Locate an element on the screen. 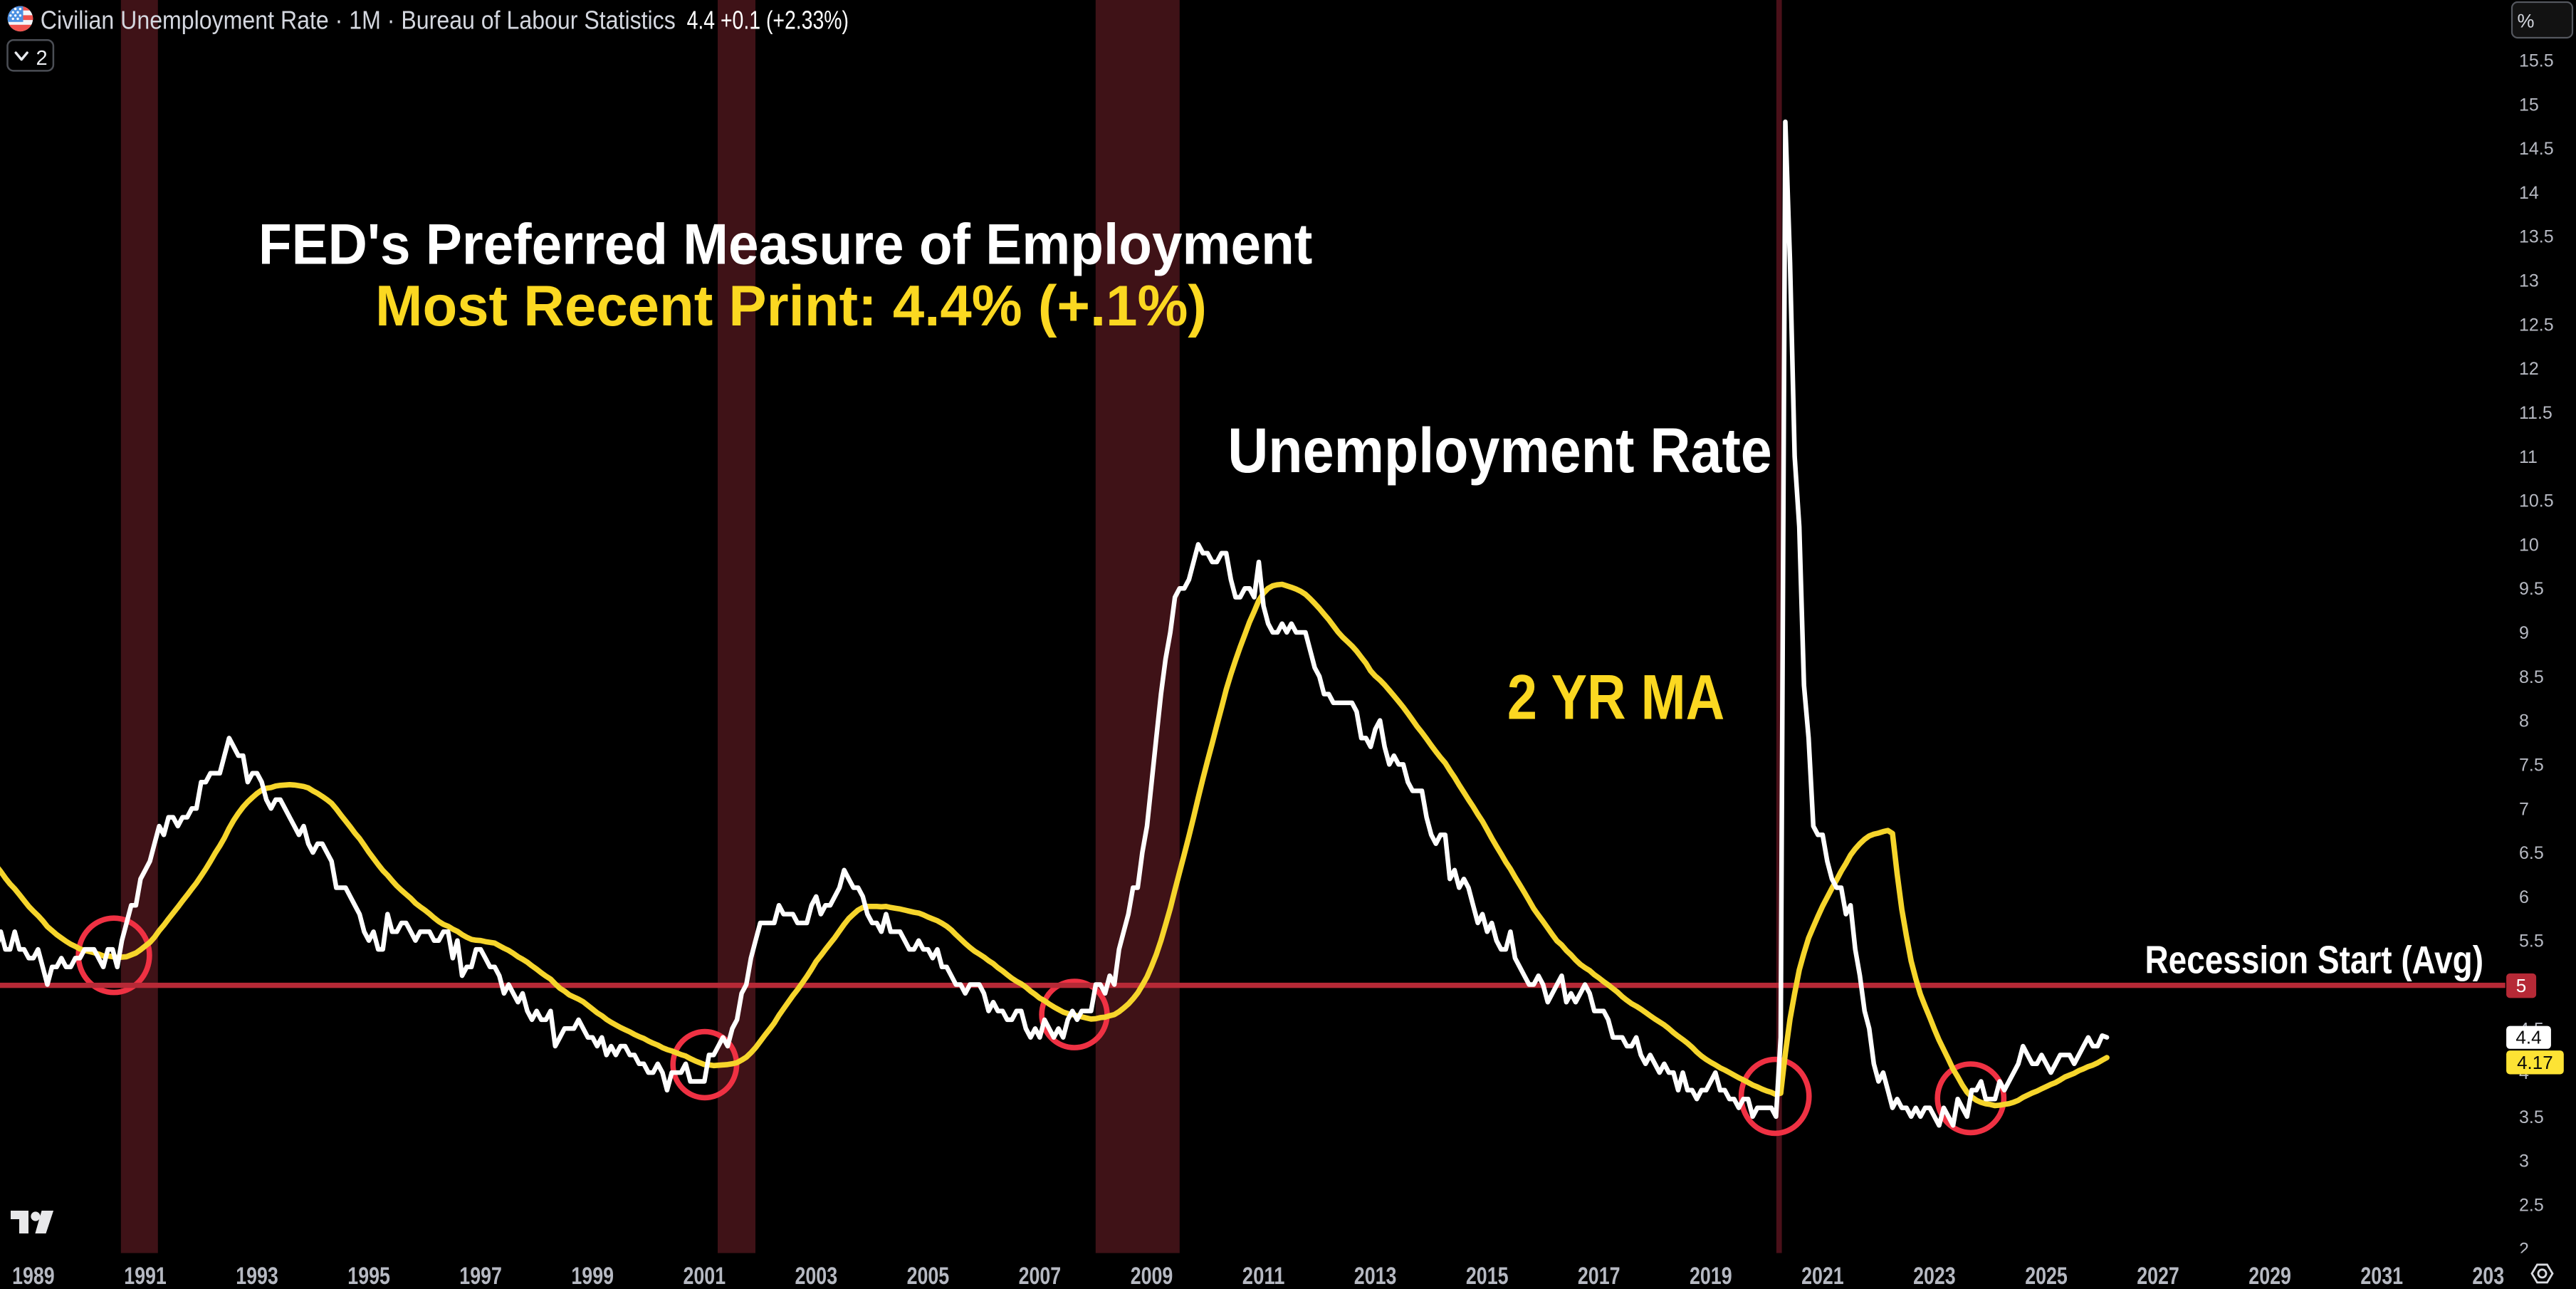 This screenshot has height=1289, width=2576. svg-text: 1999 is located at coordinates (592, 1276).